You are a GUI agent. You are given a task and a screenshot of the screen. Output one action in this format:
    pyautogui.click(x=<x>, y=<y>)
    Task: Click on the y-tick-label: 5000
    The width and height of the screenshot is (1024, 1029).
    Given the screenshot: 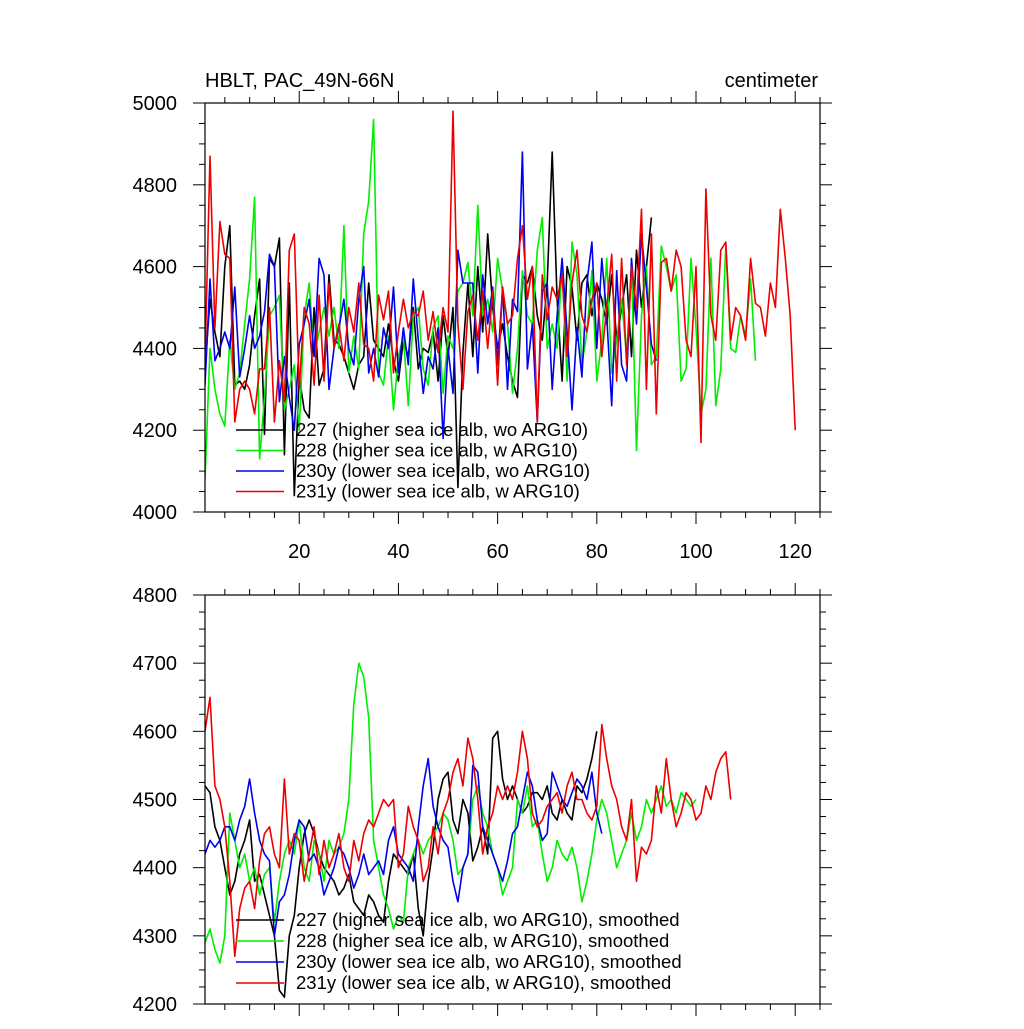 What is the action you would take?
    pyautogui.click(x=155, y=104)
    